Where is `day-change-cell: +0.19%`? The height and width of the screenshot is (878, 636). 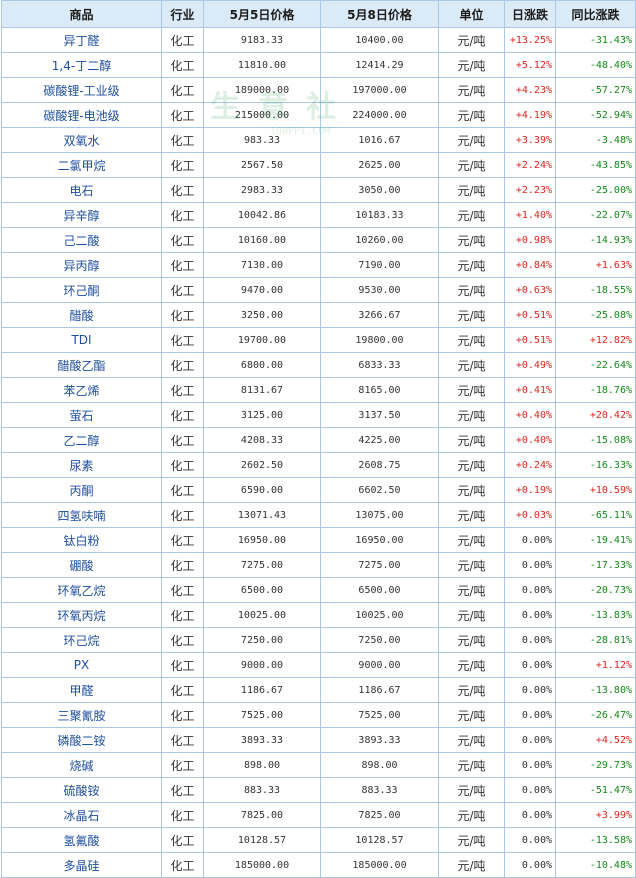
day-change-cell: +0.19% is located at coordinates (530, 490).